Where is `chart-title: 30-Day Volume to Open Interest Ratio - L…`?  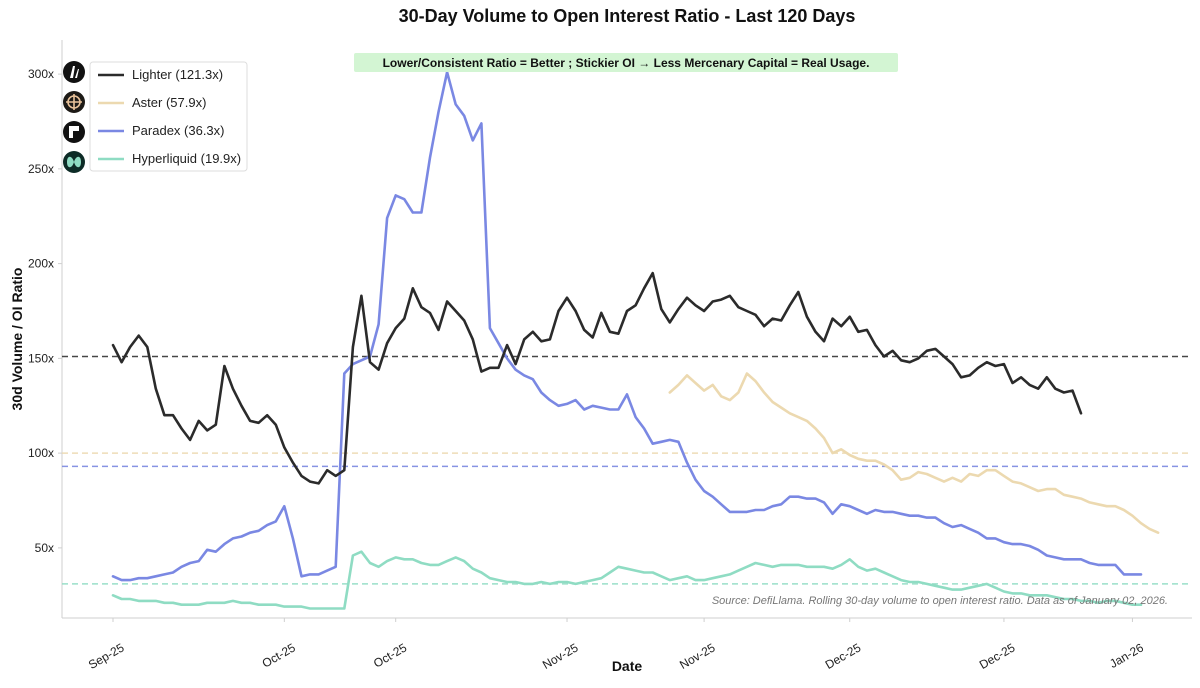
chart-title: 30-Day Volume to Open Interest Ratio - L… is located at coordinates (627, 16).